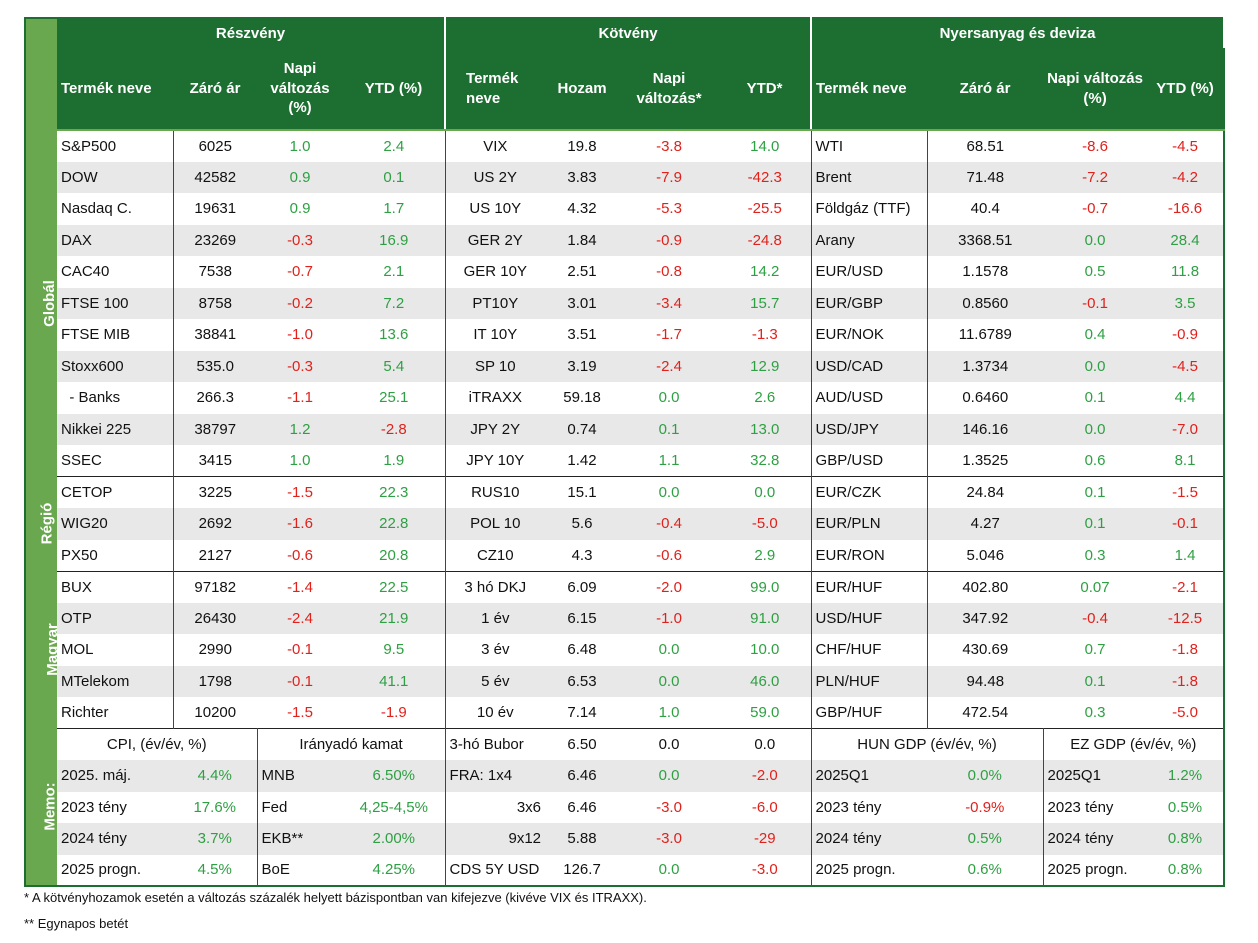  What do you see at coordinates (1018, 33) in the screenshot?
I see `section-header: Nyersanyag és deviza` at bounding box center [1018, 33].